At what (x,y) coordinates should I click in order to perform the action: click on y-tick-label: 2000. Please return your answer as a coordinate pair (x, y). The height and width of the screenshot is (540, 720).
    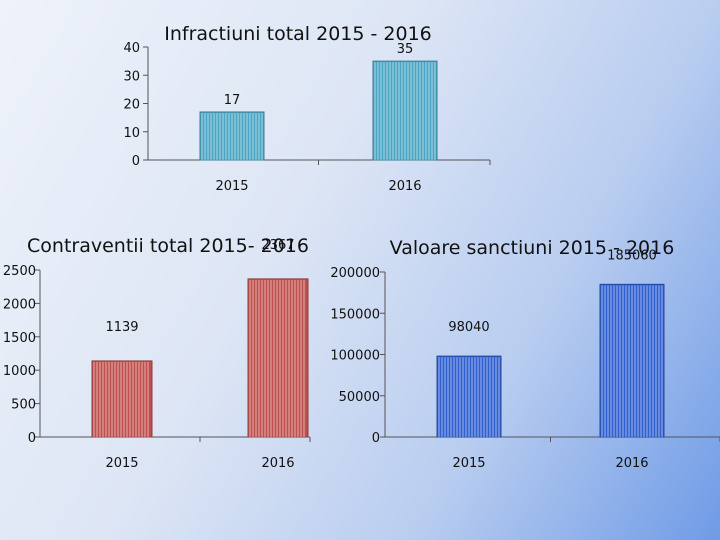
    Looking at the image, I should click on (19, 304).